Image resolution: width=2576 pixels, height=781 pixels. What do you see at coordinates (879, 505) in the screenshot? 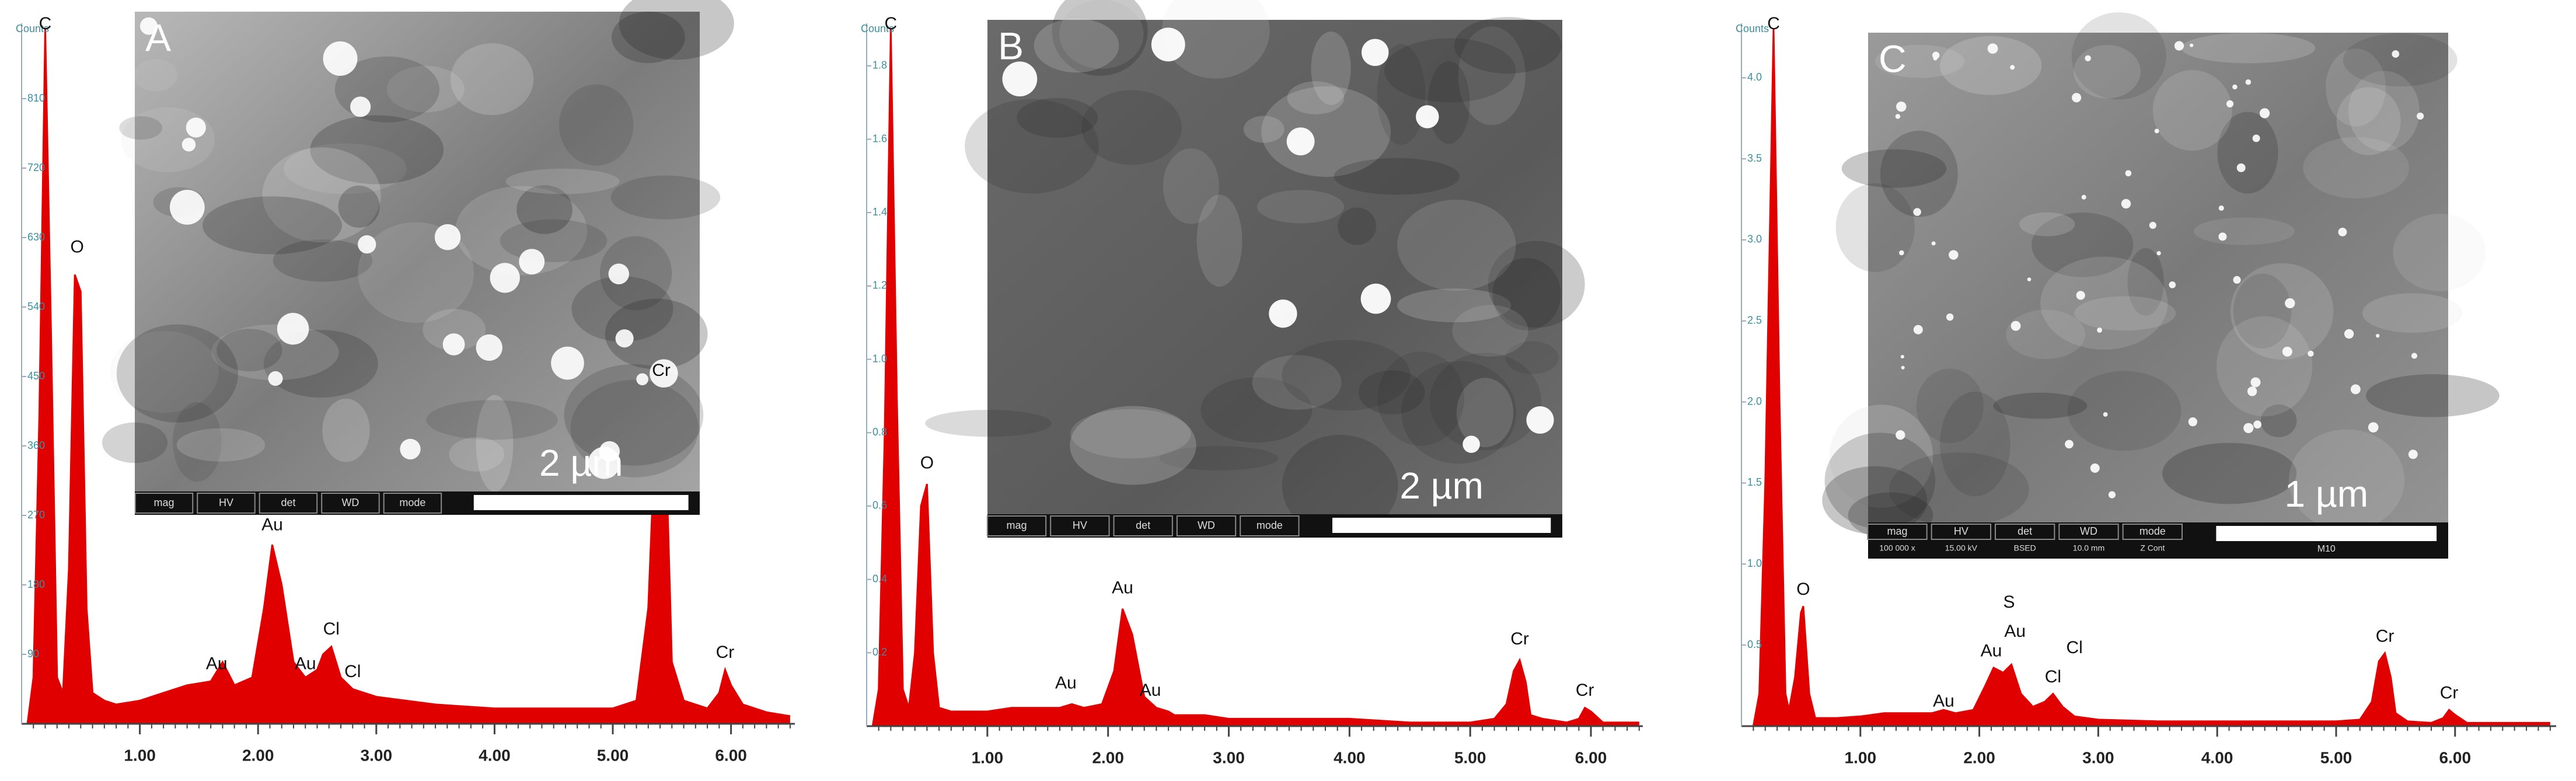
I see `y-tick-label: 0.6` at bounding box center [879, 505].